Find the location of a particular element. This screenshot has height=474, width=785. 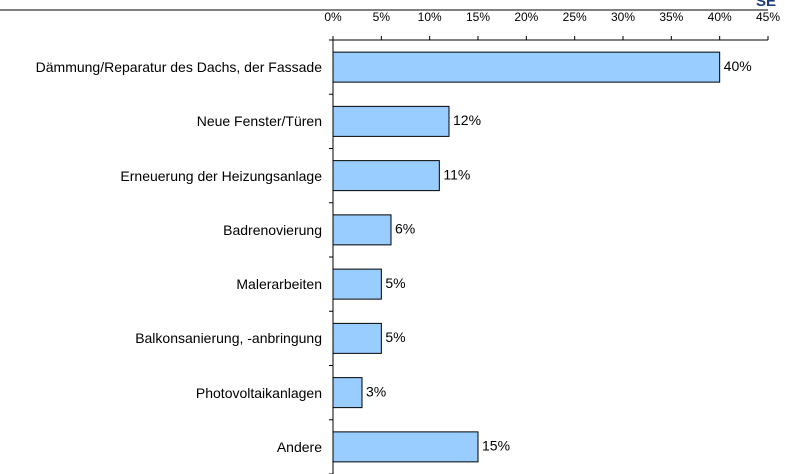

data-label: 40% is located at coordinates (738, 66).